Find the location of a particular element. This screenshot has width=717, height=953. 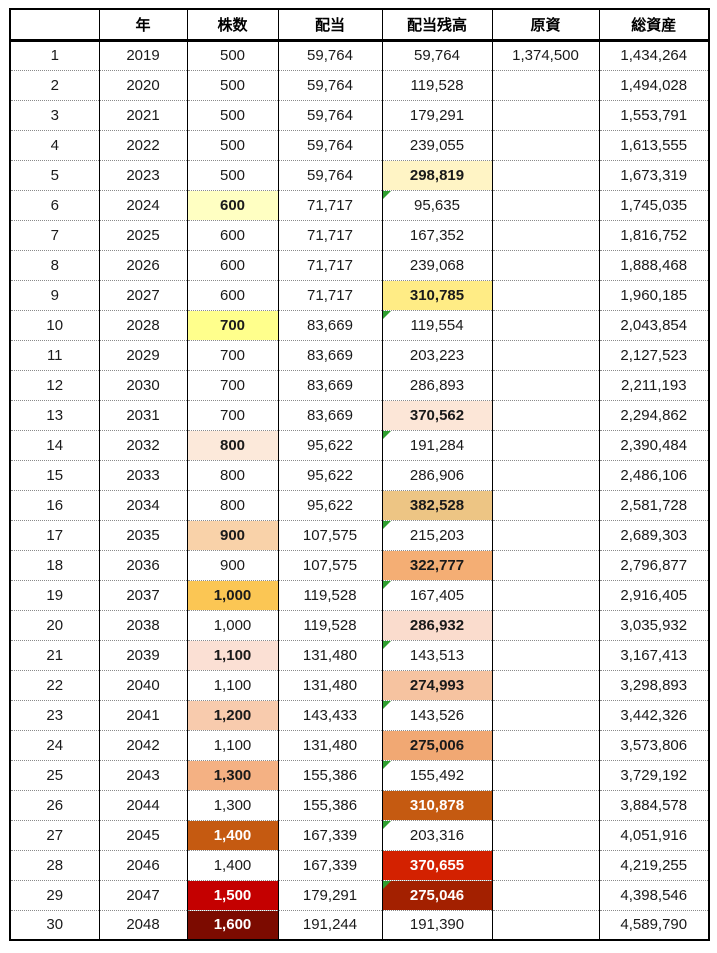

dividend-balance-cell: 370,655 is located at coordinates (437, 864).